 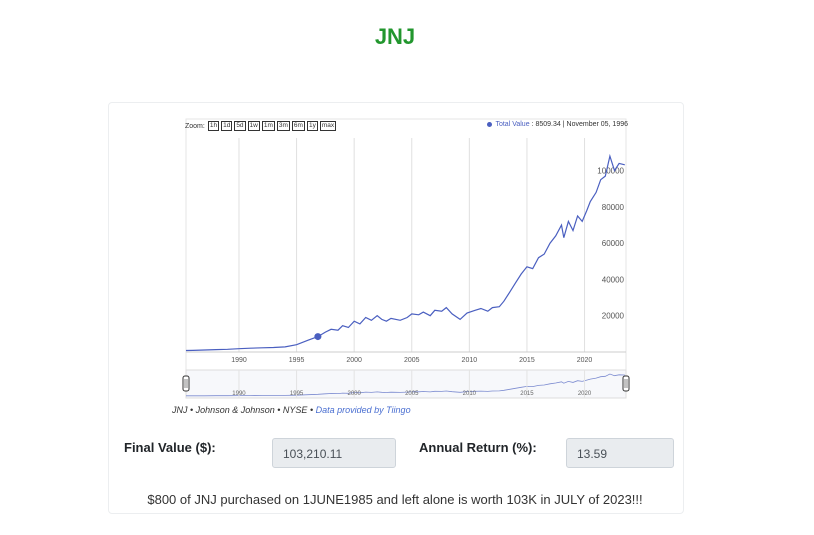 What do you see at coordinates (195, 126) in the screenshot?
I see `zoom-label: Zoom:` at bounding box center [195, 126].